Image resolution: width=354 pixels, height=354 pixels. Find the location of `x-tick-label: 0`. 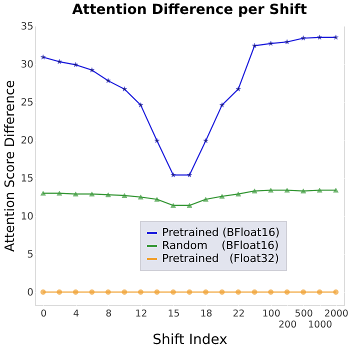

x-tick-label: 0 is located at coordinates (43, 314).